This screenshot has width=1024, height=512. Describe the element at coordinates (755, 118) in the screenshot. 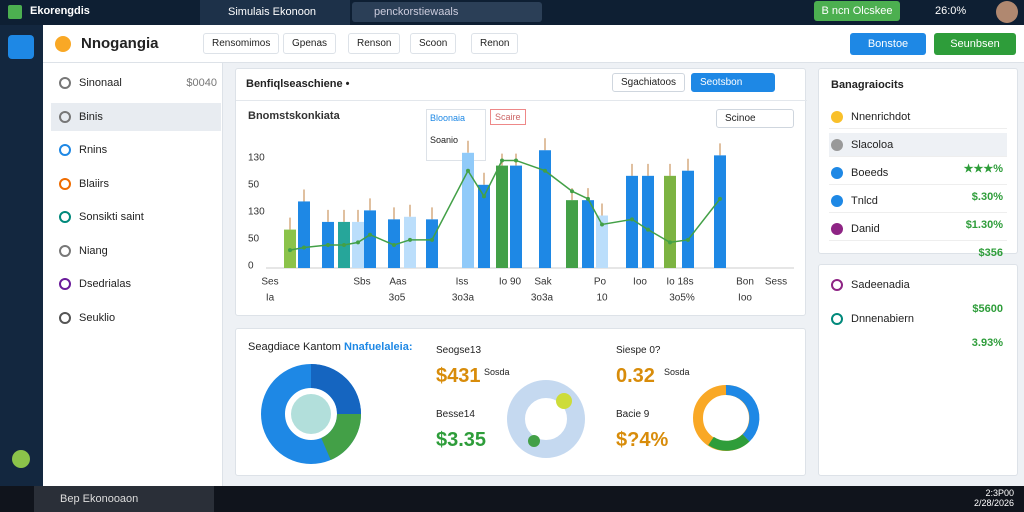

I see `dropdown: Scinoe` at that location.